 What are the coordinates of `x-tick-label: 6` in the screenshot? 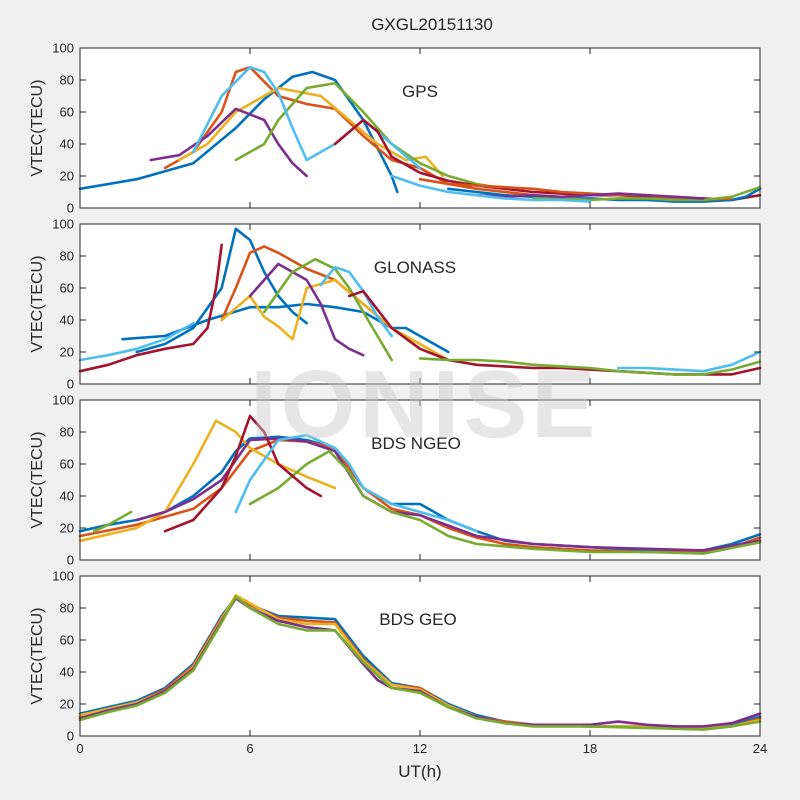 It's located at (249, 748).